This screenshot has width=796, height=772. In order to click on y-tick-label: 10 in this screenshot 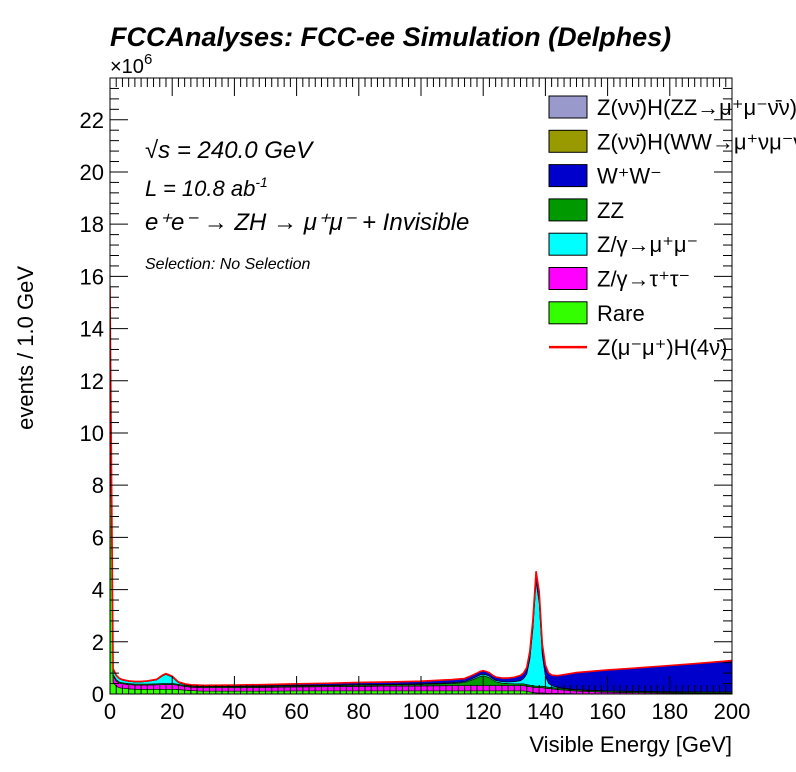, I will do `click(92, 433)`.